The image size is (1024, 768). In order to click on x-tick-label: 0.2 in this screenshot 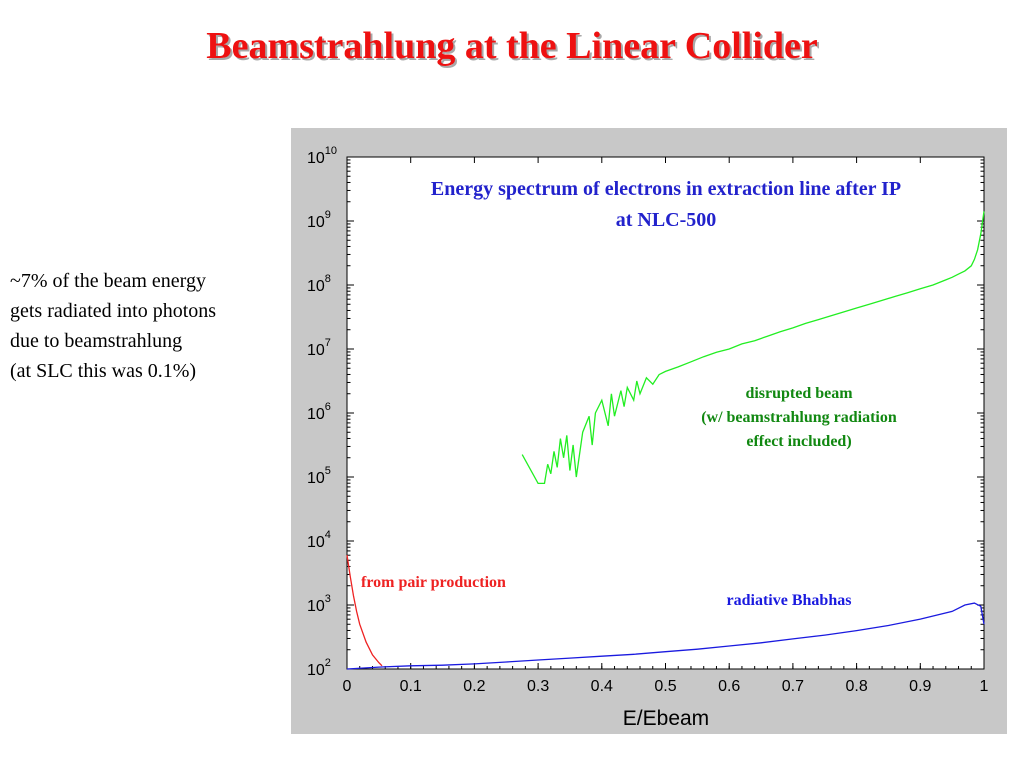, I will do `click(474, 686)`.